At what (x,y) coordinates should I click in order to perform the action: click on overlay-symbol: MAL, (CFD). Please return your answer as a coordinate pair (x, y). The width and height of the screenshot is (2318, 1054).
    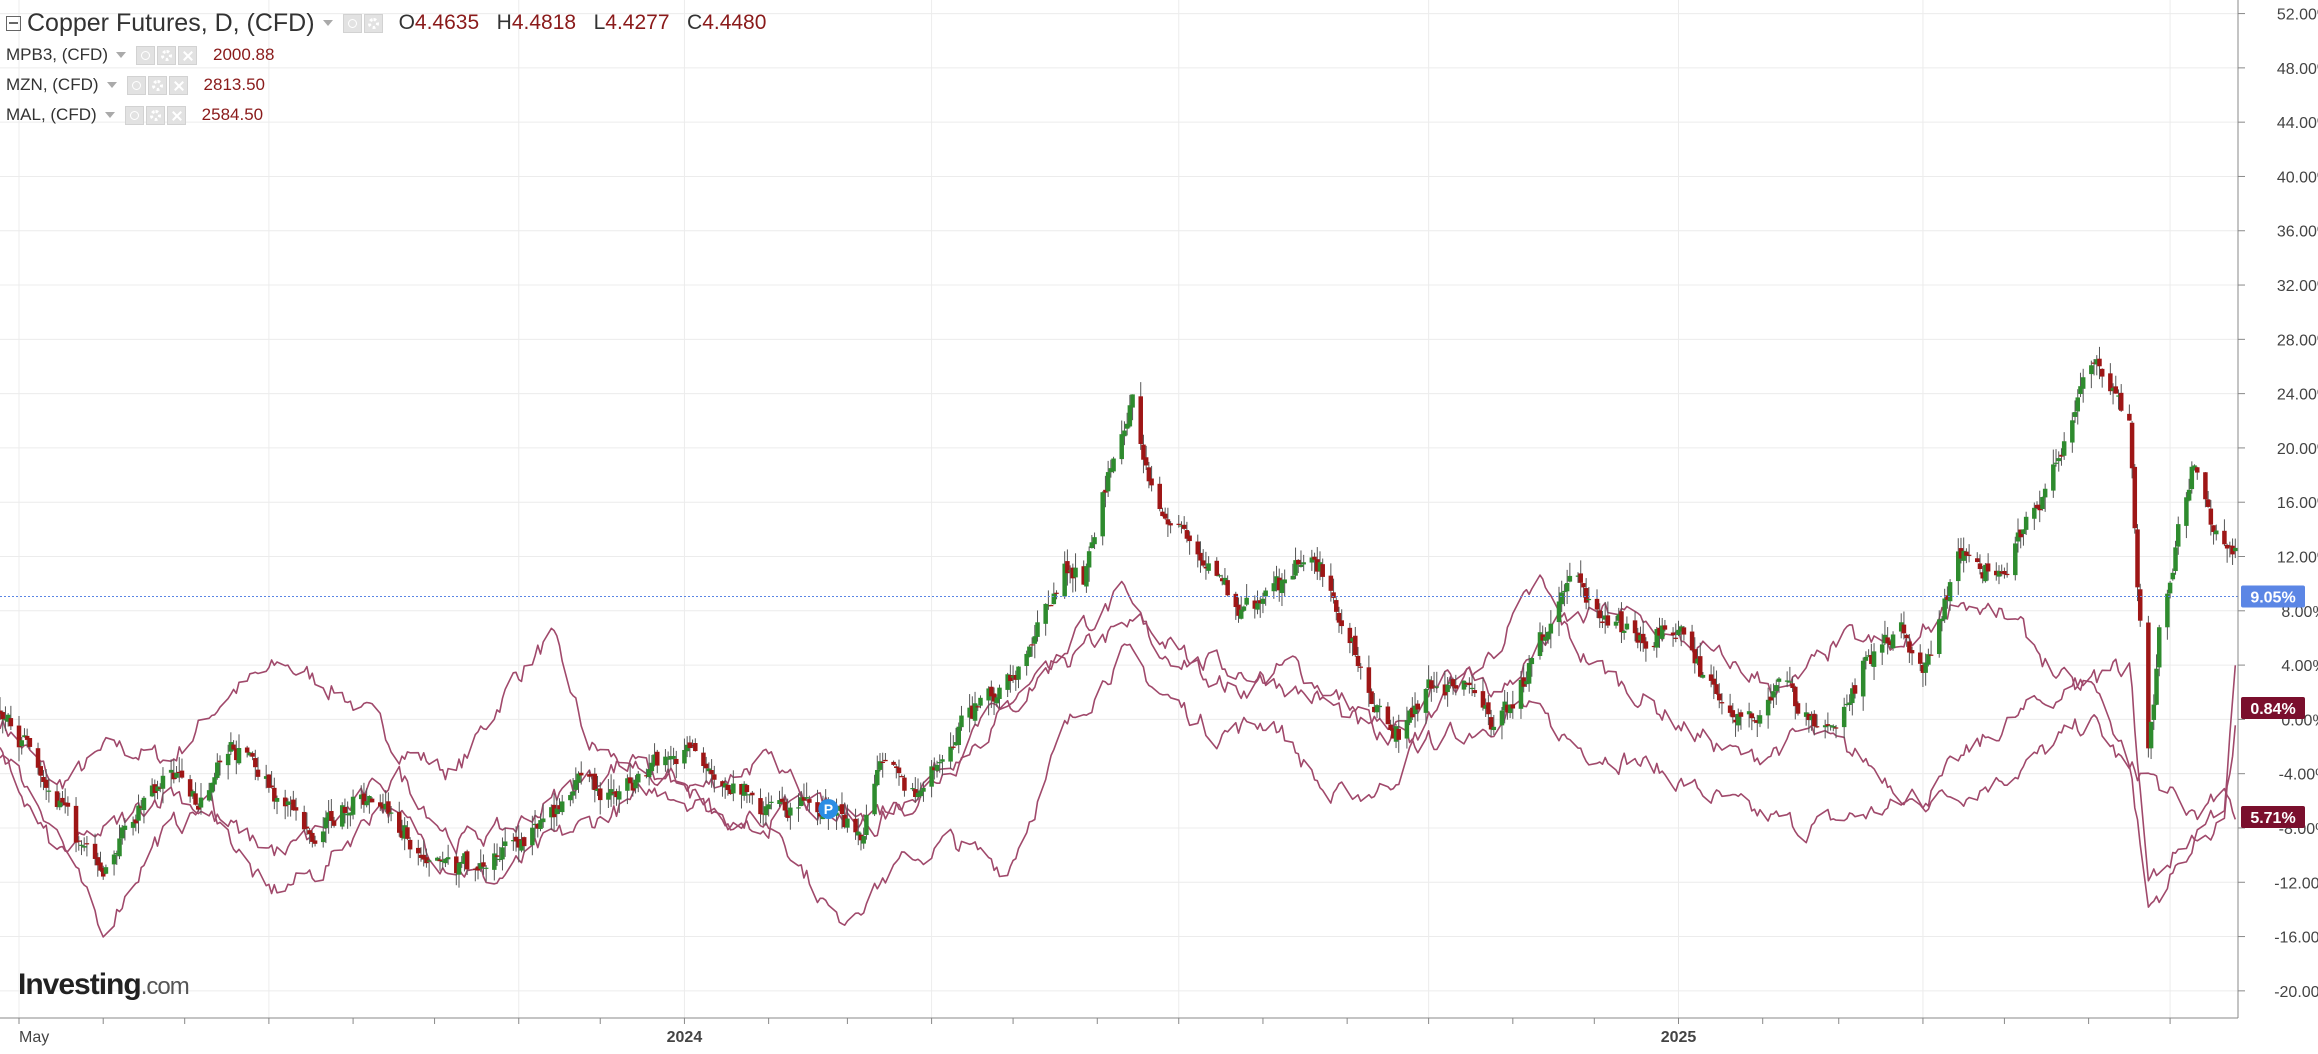
    Looking at the image, I should click on (51, 114).